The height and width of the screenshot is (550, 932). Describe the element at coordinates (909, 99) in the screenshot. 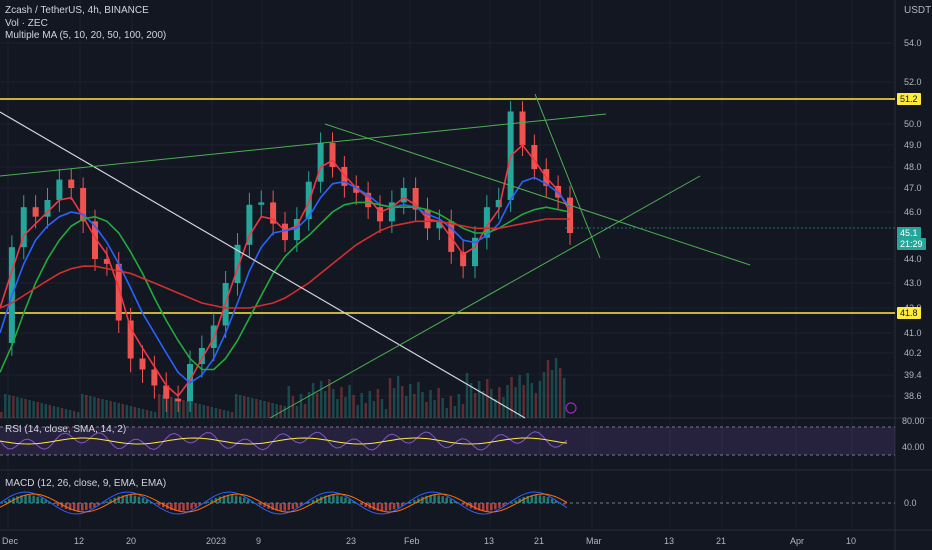

I see `upper-level-badge: 51.2` at that location.